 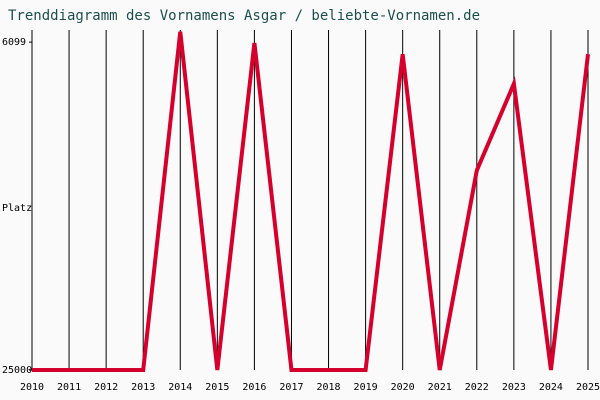 What do you see at coordinates (106, 387) in the screenshot?
I see `x-tick-label: 2012` at bounding box center [106, 387].